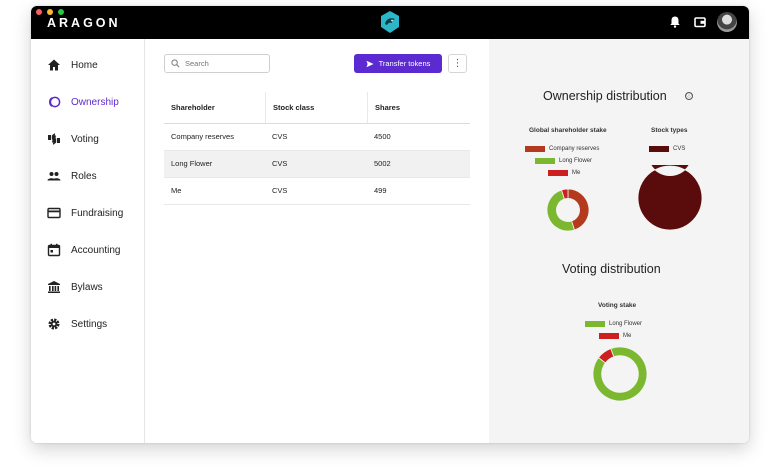 This screenshot has width=780, height=470. I want to click on sidebar-item-ownership: Ownership, so click(87, 102).